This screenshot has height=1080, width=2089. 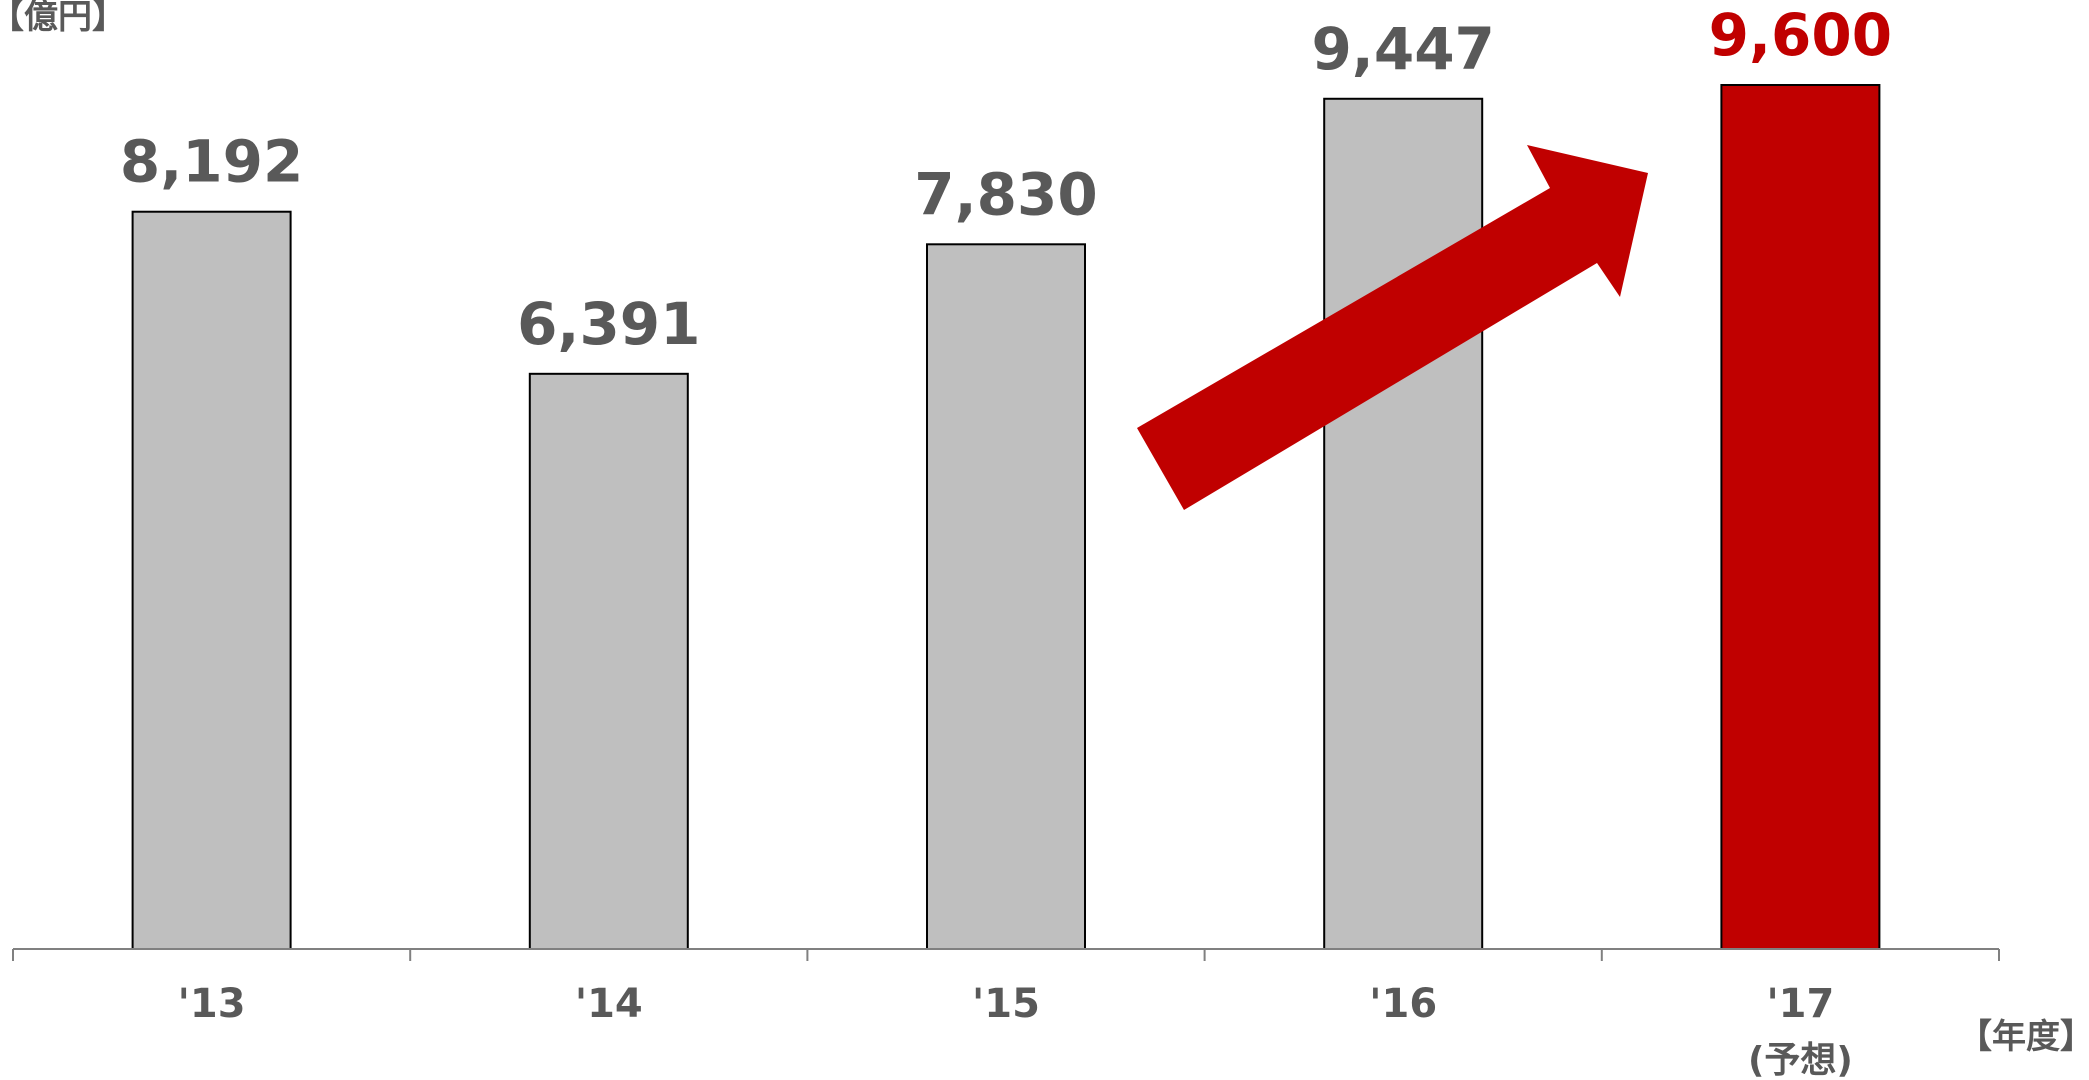 What do you see at coordinates (1005, 194) in the screenshot?
I see `value-label: 7,830` at bounding box center [1005, 194].